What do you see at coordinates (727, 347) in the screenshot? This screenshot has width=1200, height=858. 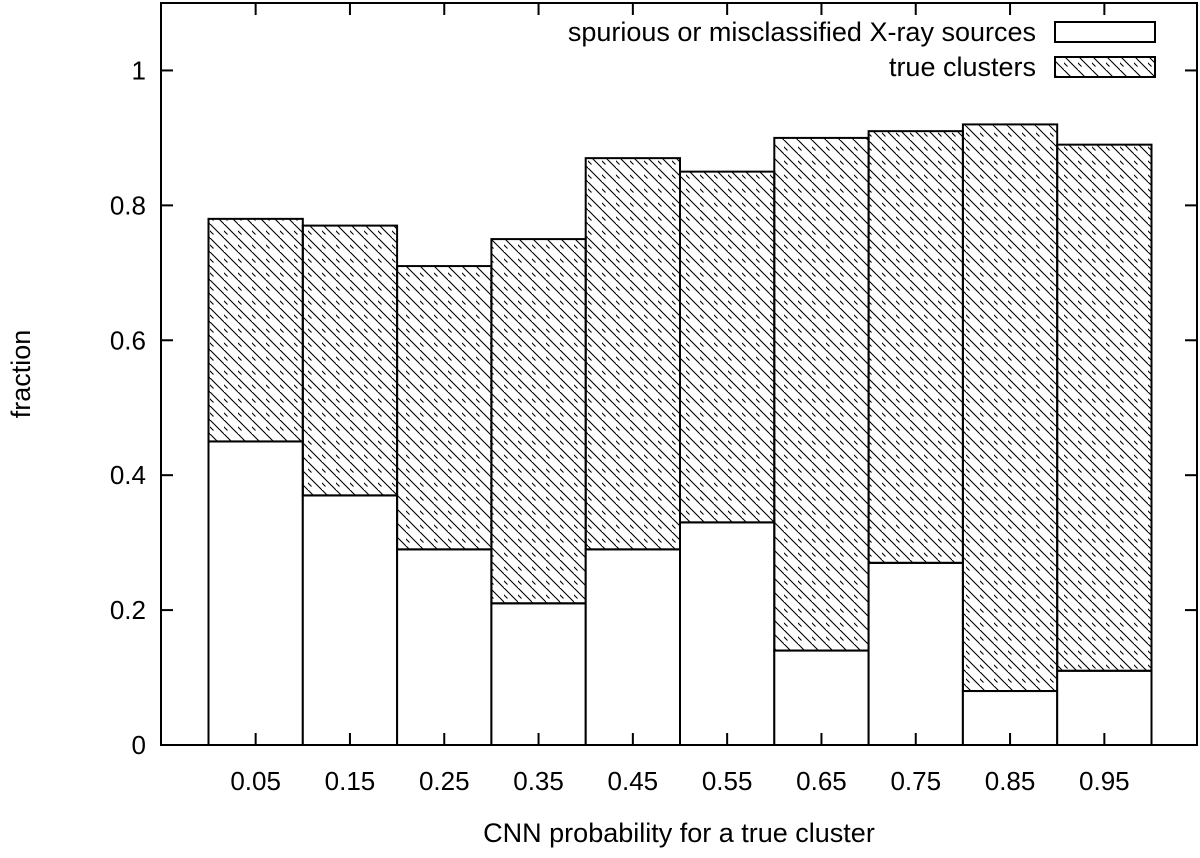 I see `bar-true-clusters-0.55` at bounding box center [727, 347].